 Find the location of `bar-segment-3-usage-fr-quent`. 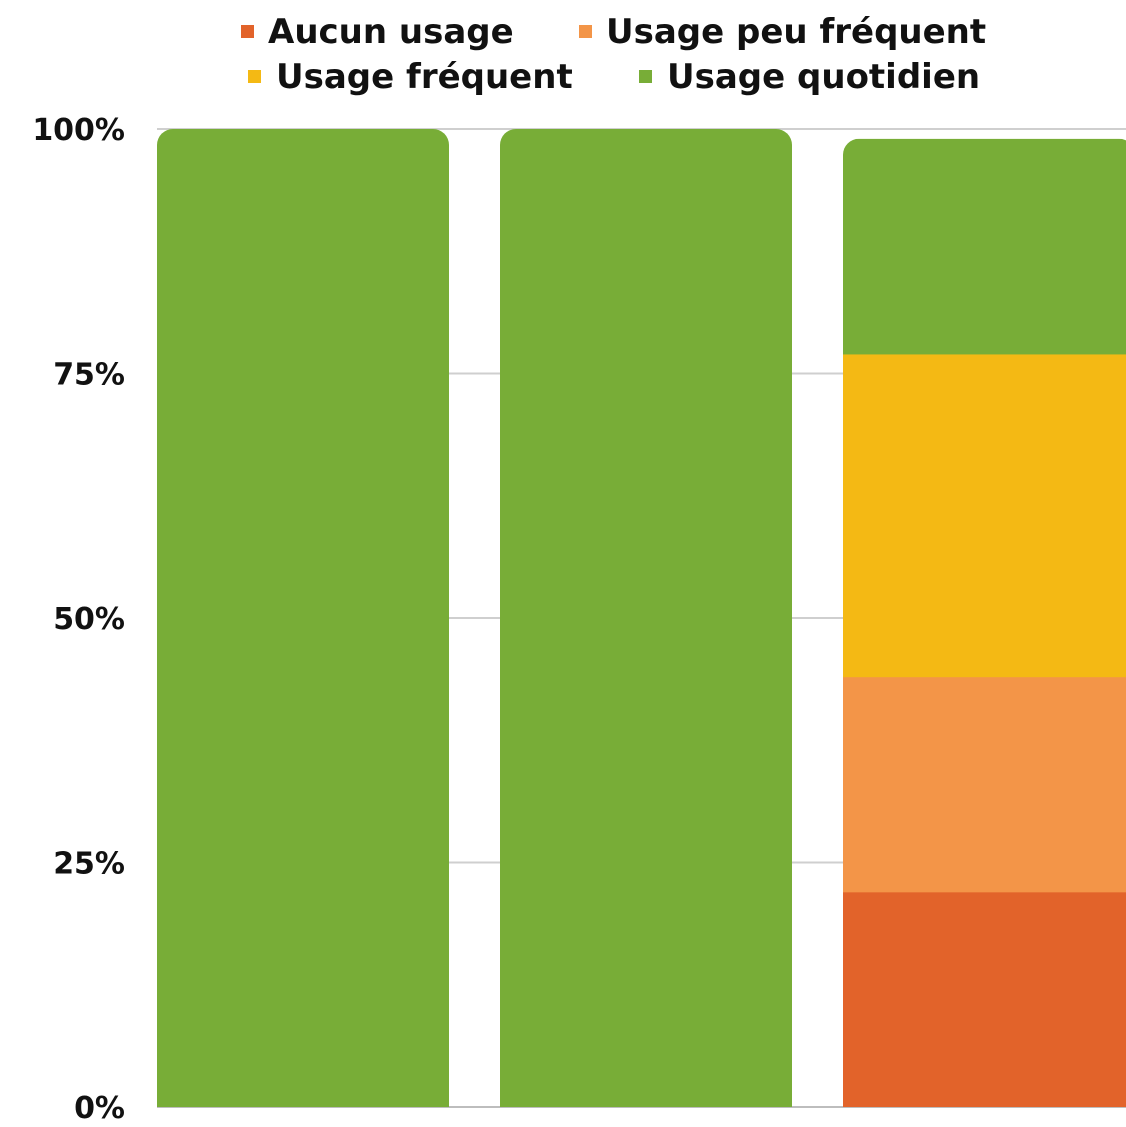

bar-segment-3-usage-fr-quent is located at coordinates (984, 515).